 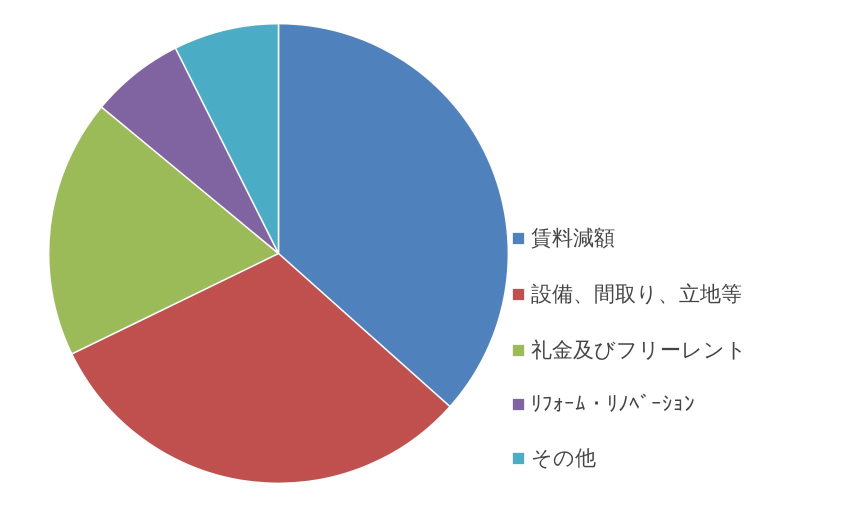 I want to click on legend-label: 礼金及びフリーレント, so click(x=639, y=350).